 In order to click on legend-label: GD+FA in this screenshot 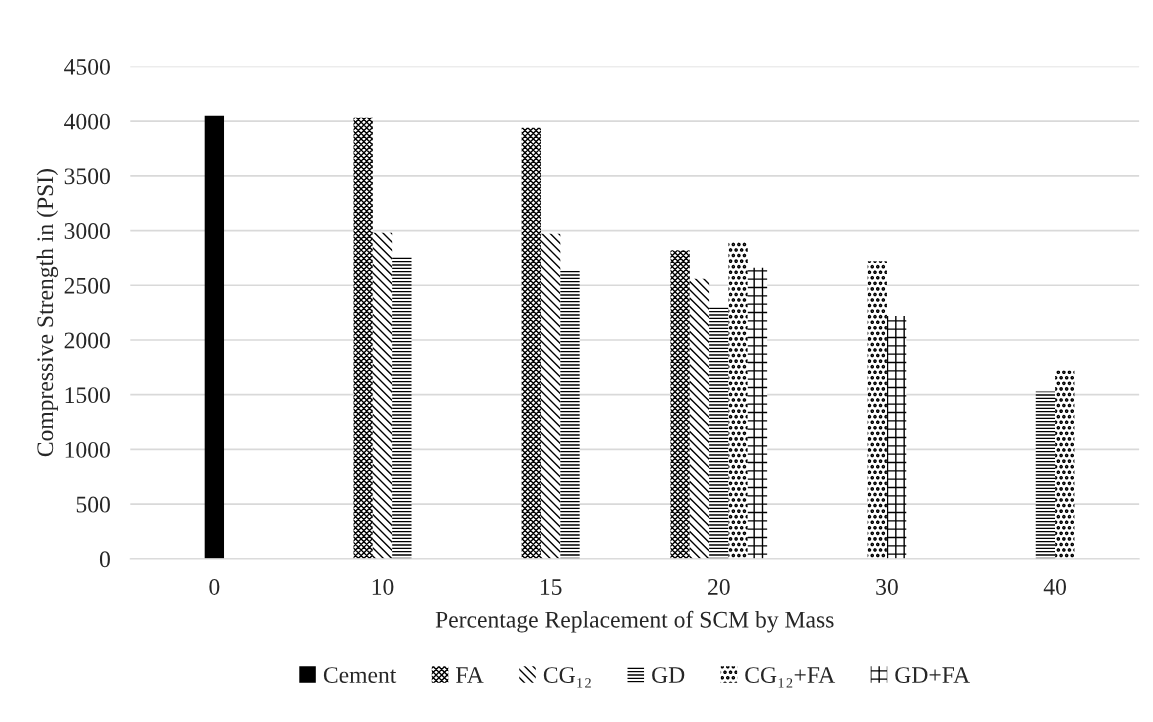, I will do `click(932, 675)`.